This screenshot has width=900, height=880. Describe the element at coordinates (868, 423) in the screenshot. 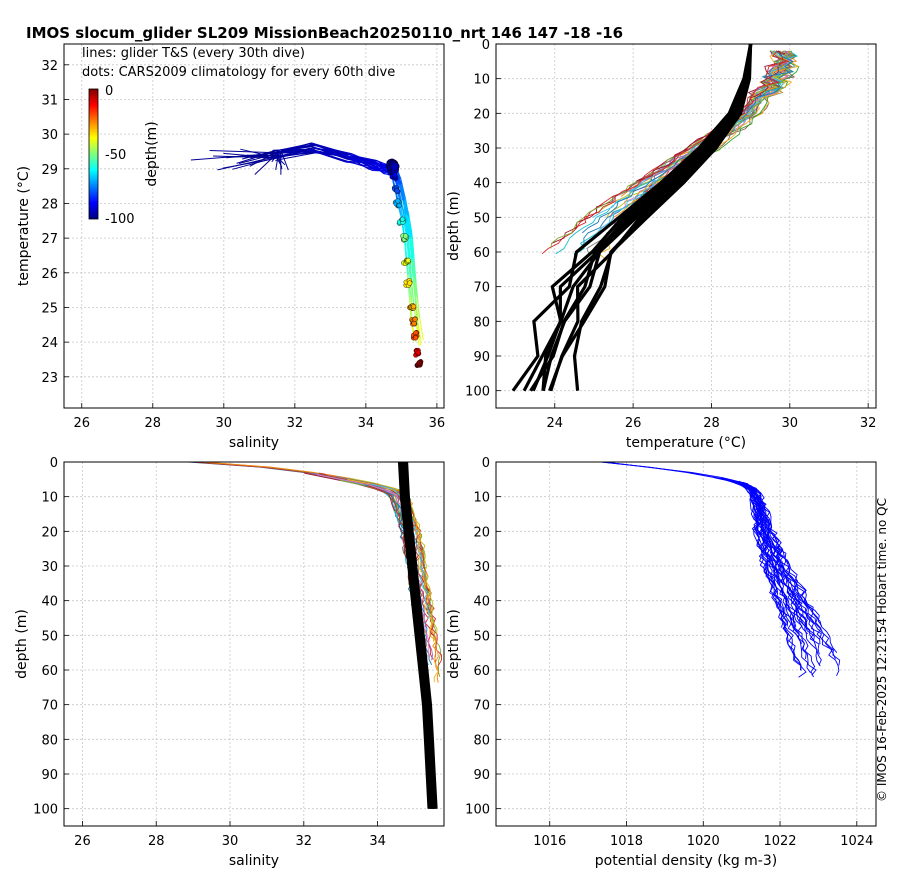

I see `temp-xtick-label: 32` at that location.